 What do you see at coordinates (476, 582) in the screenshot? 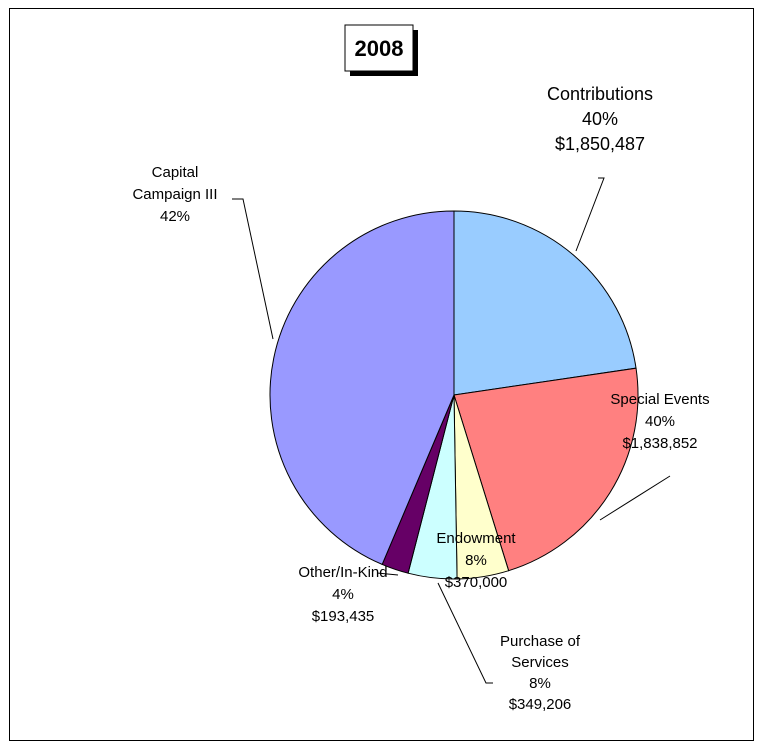
I see `data-label-endowment-amount: $370,000` at bounding box center [476, 582].